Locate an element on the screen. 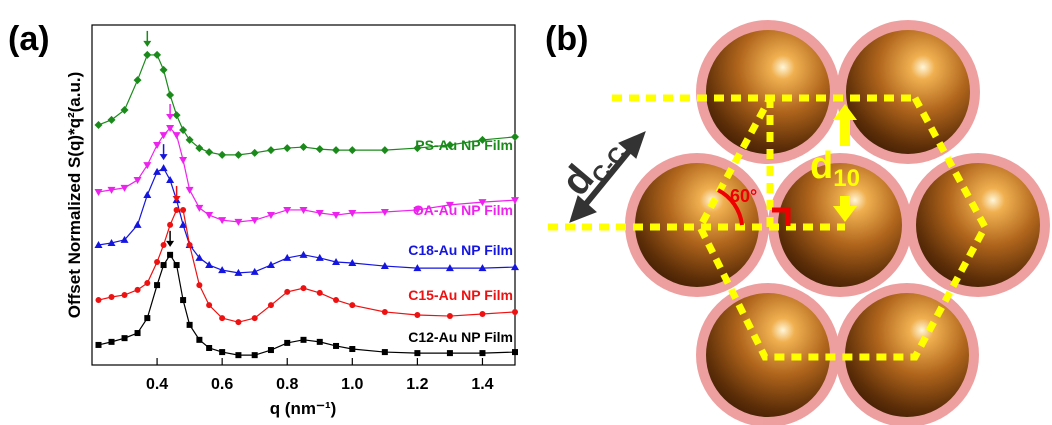 This screenshot has width=1052, height=425. right-angle is located at coordinates (781, 216).